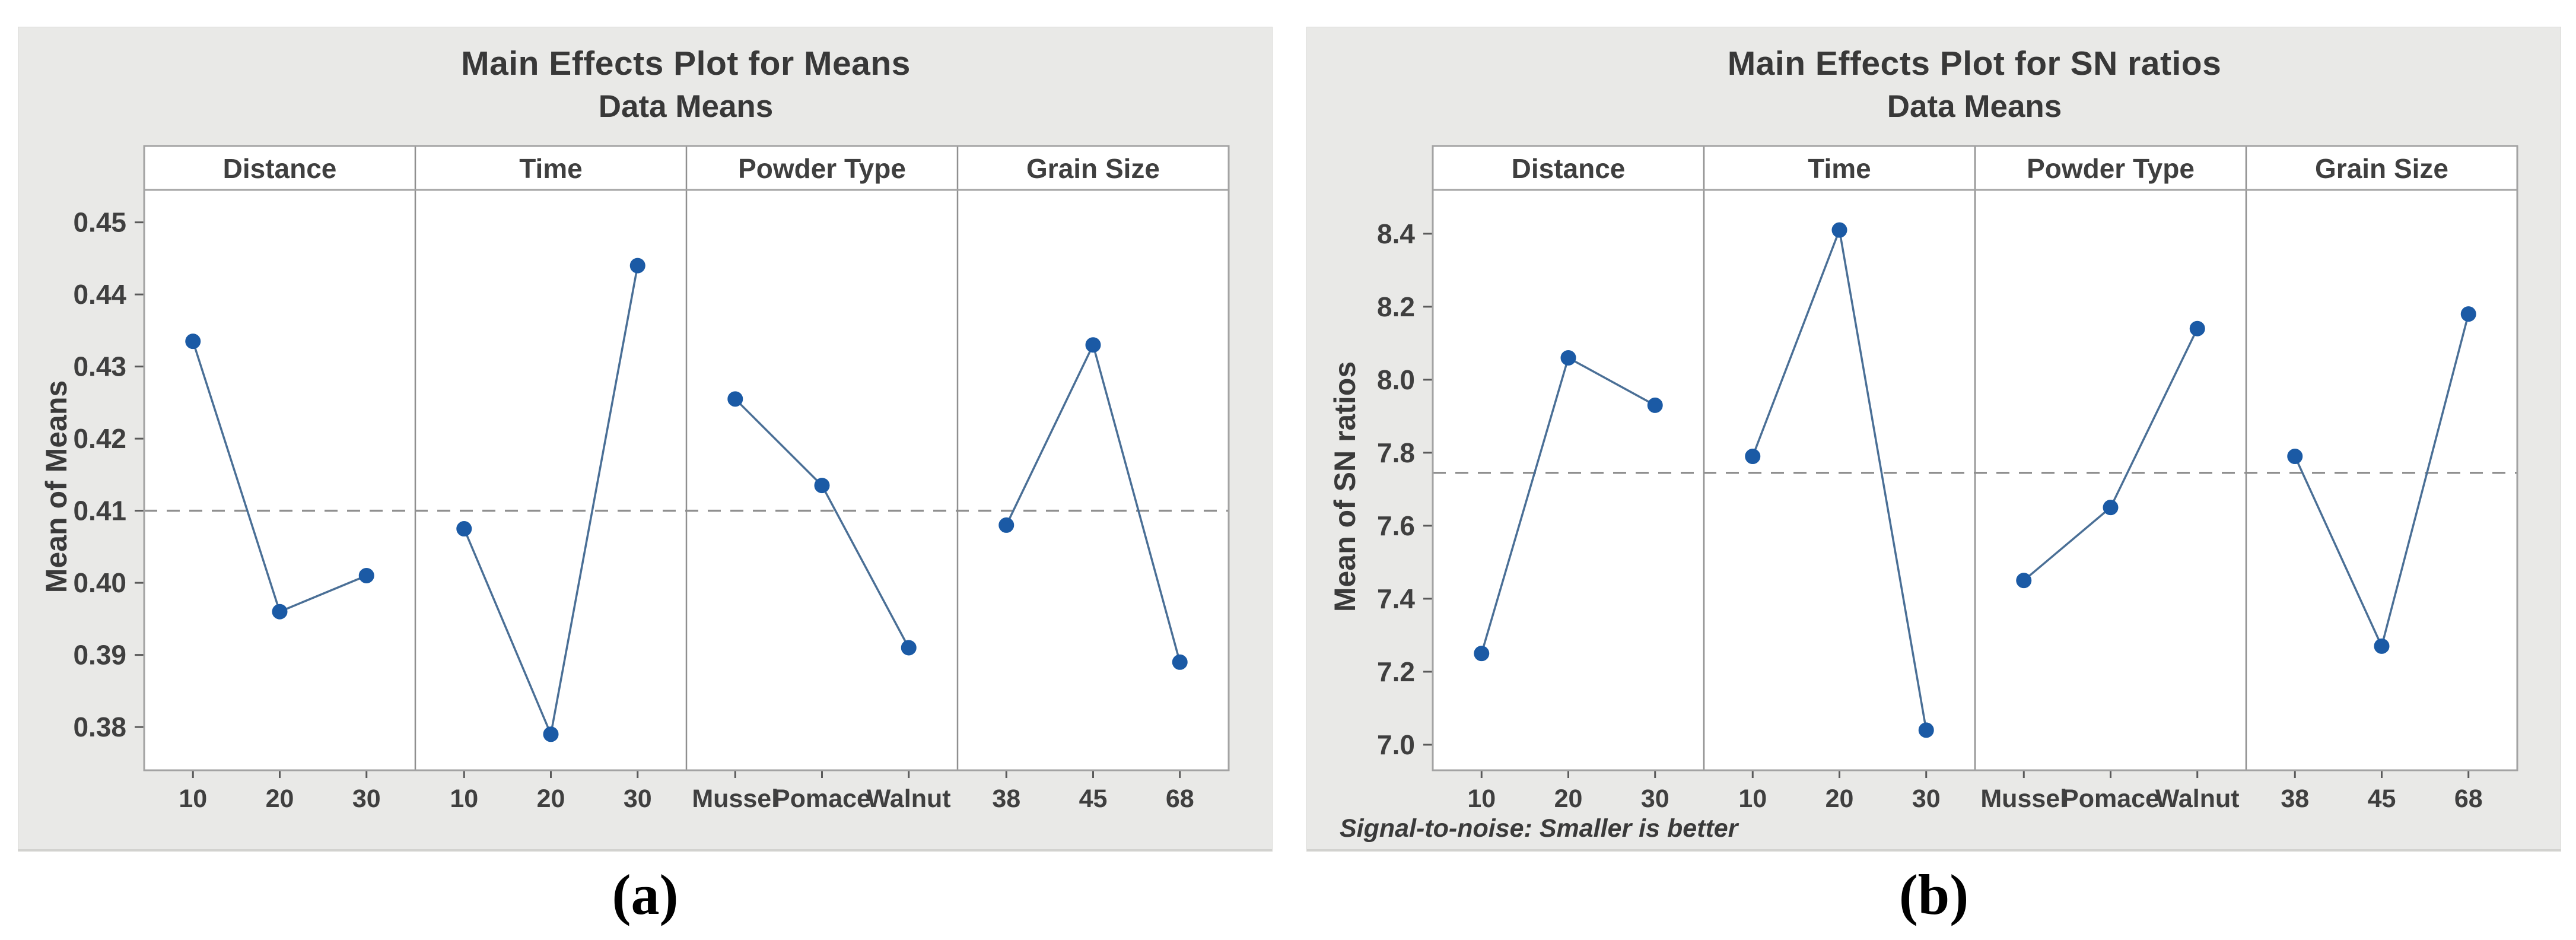 The width and height of the screenshot is (2576, 940). Describe the element at coordinates (1396, 598) in the screenshot. I see `y-tick-label: 7.4` at that location.